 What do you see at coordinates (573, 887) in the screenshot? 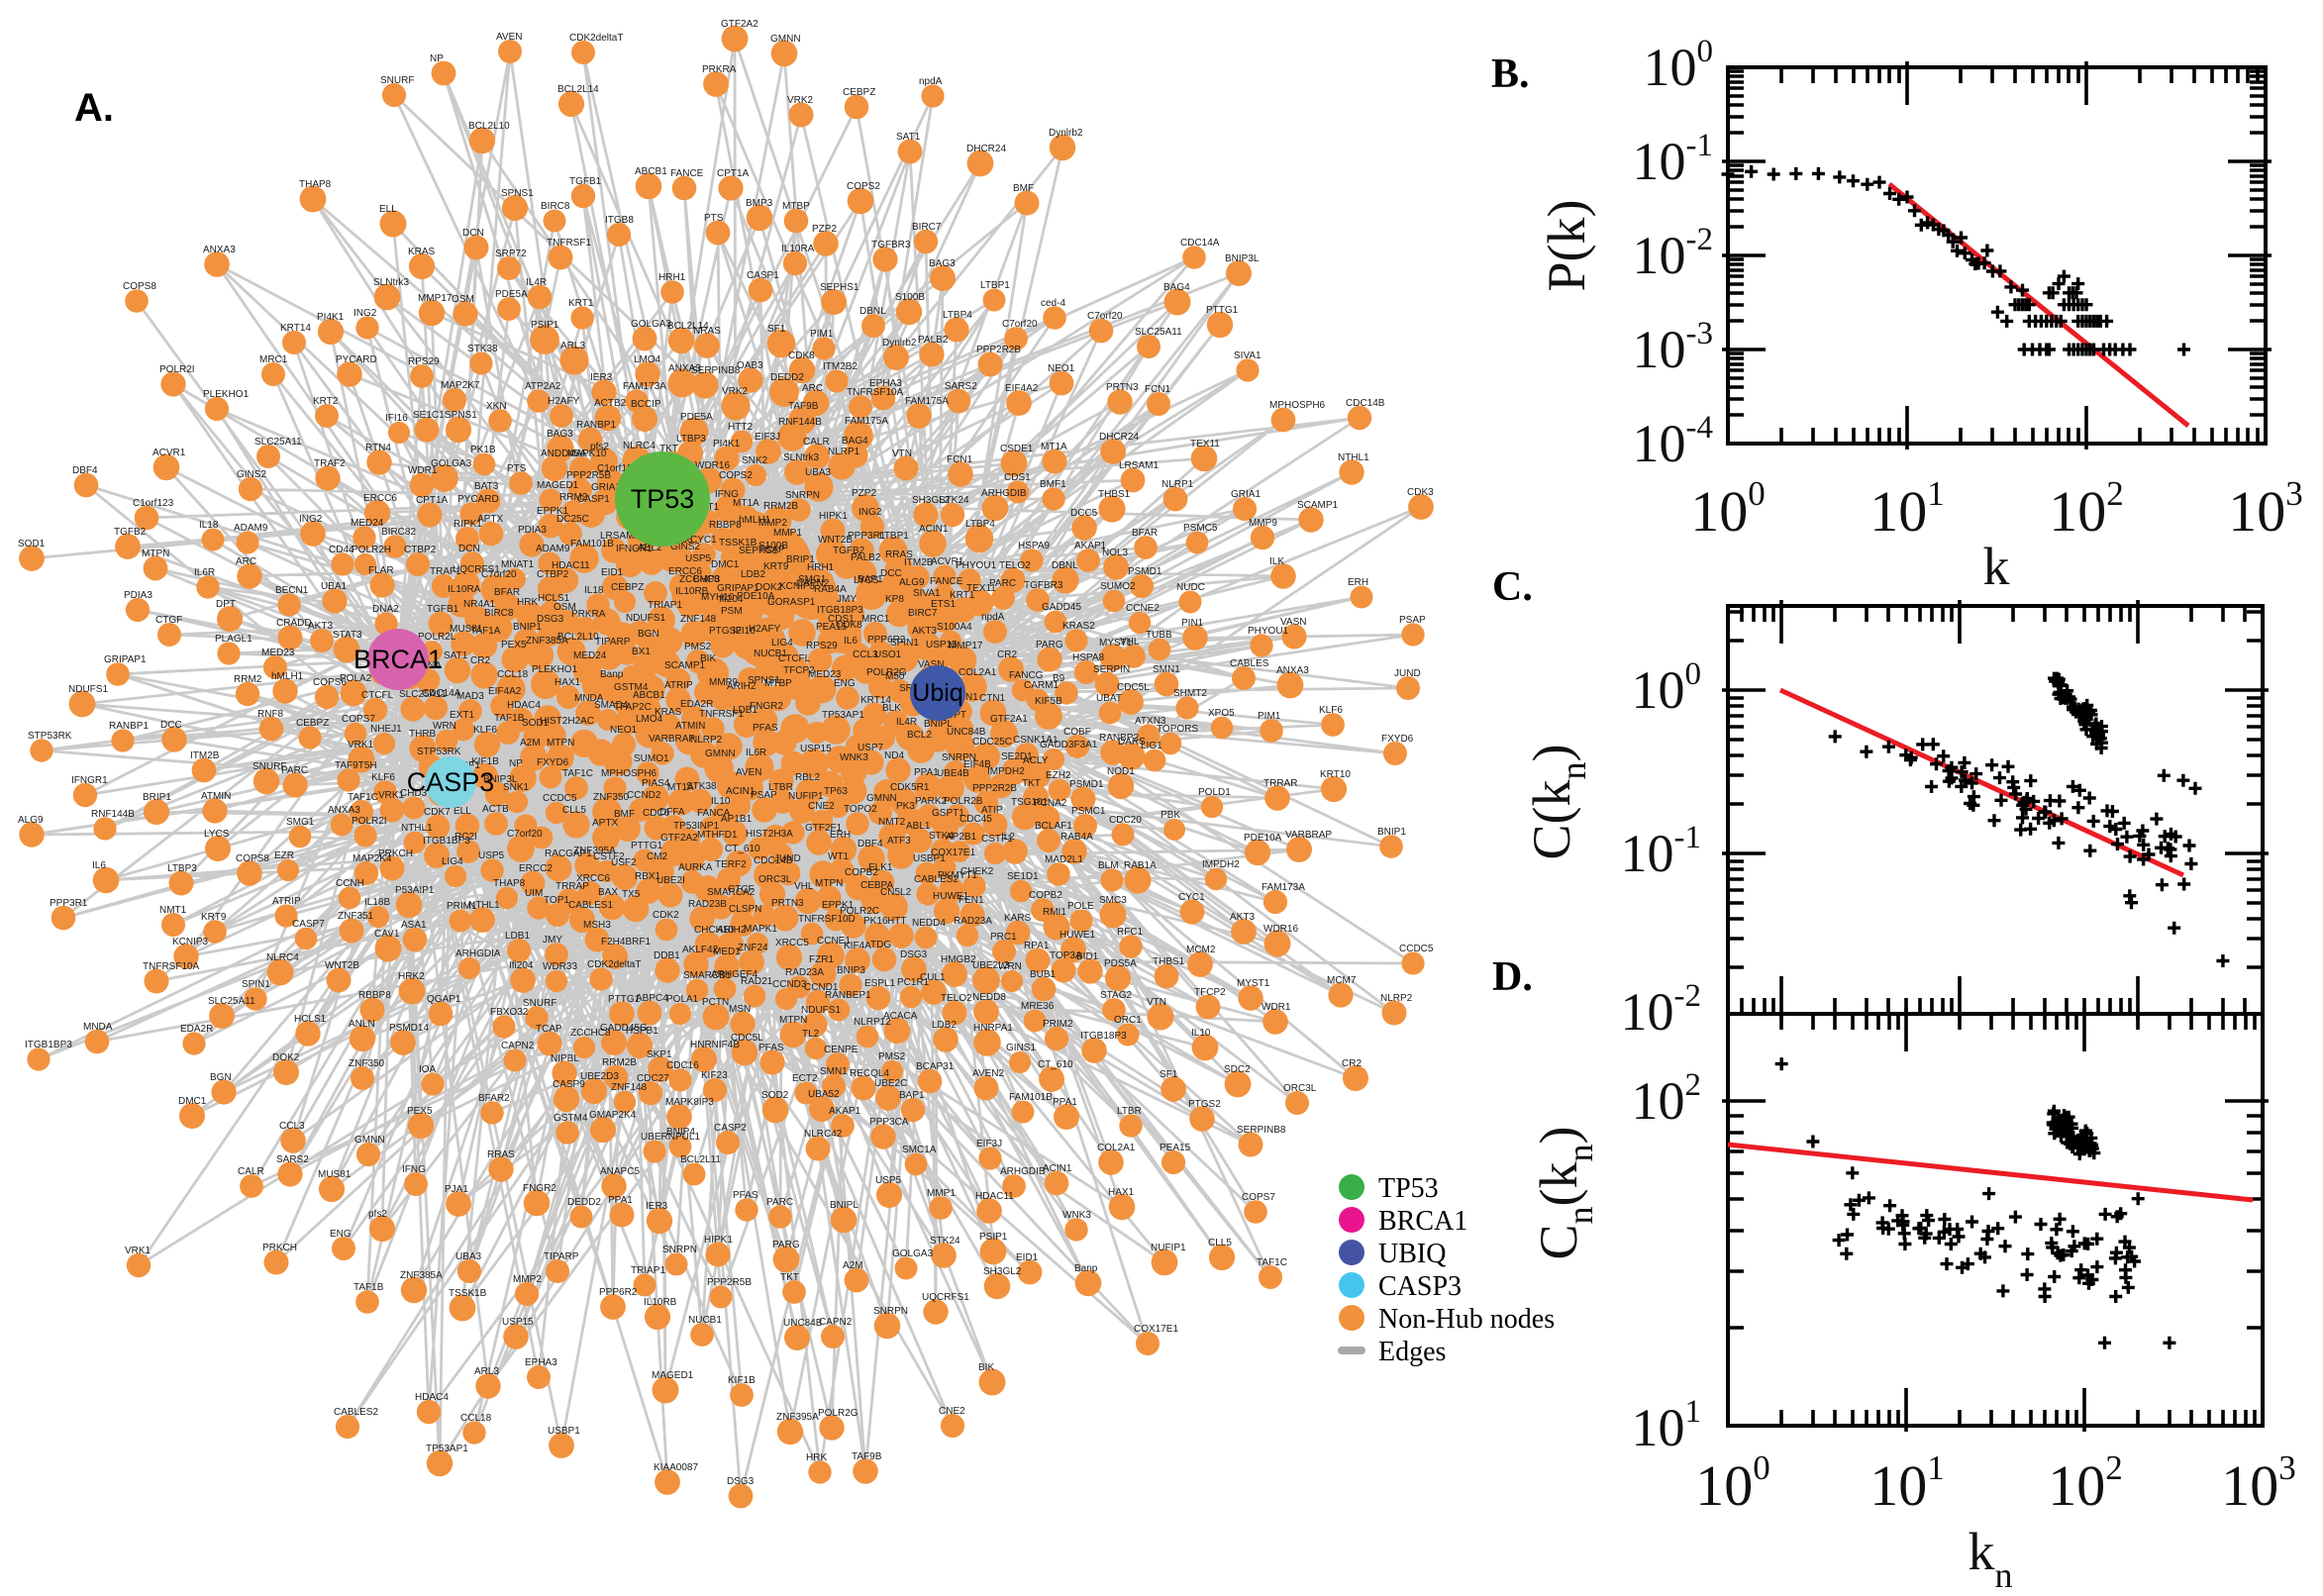
I see `svg-text: TRRAP` at bounding box center [573, 887].